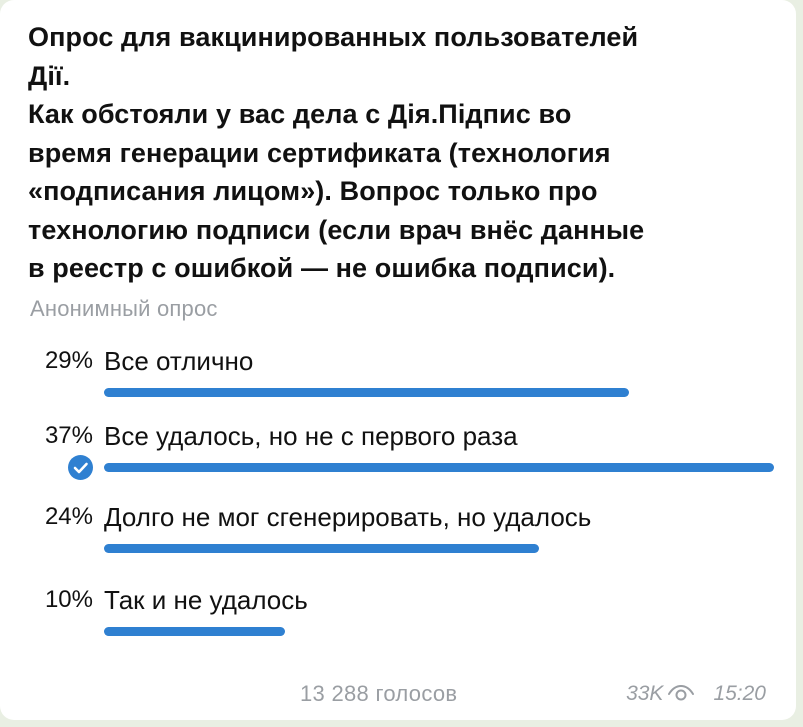  I want to click on poll-question-line: время генерации сертификата (технология, so click(319, 152).